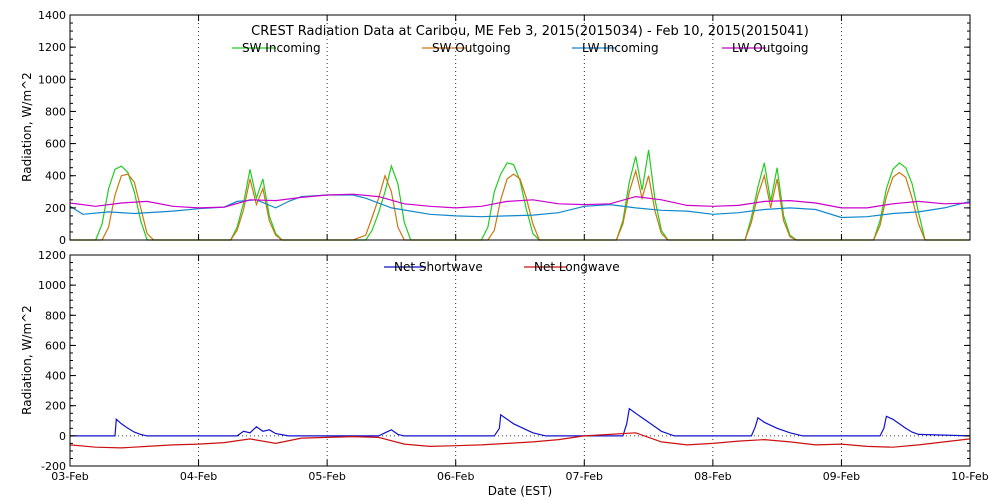 This screenshot has width=1000, height=500. I want to click on series-line-sw-outgoing, so click(520, 204).